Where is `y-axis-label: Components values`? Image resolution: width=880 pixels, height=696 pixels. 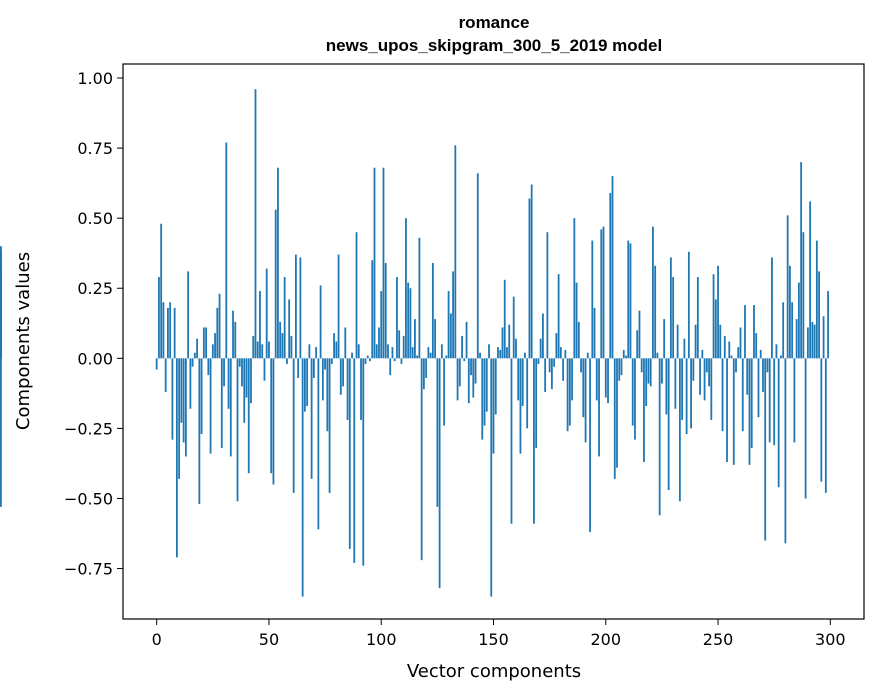 y-axis-label: Components values is located at coordinates (23, 341).